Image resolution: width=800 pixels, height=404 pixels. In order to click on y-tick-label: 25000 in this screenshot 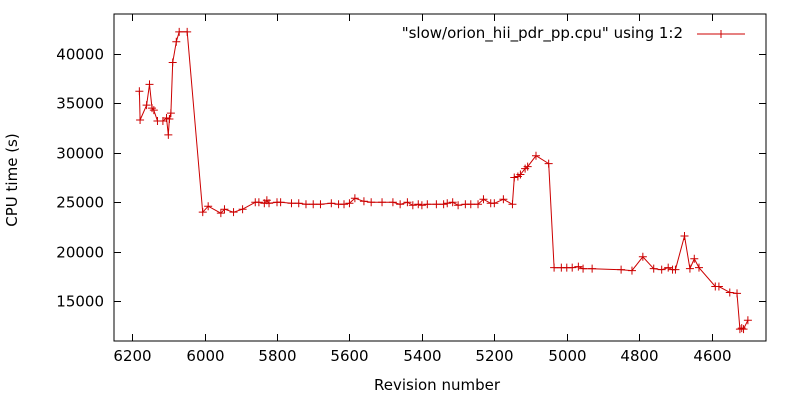, I will do `click(80, 203)`.